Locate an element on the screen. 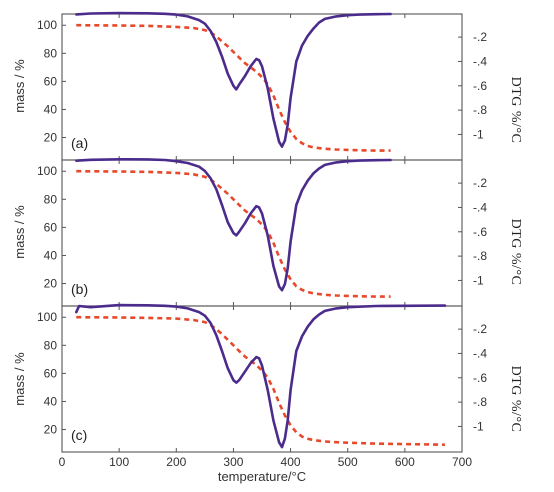 The height and width of the screenshot is (492, 554). mass-axis-title-b: mass / % is located at coordinates (19, 232).